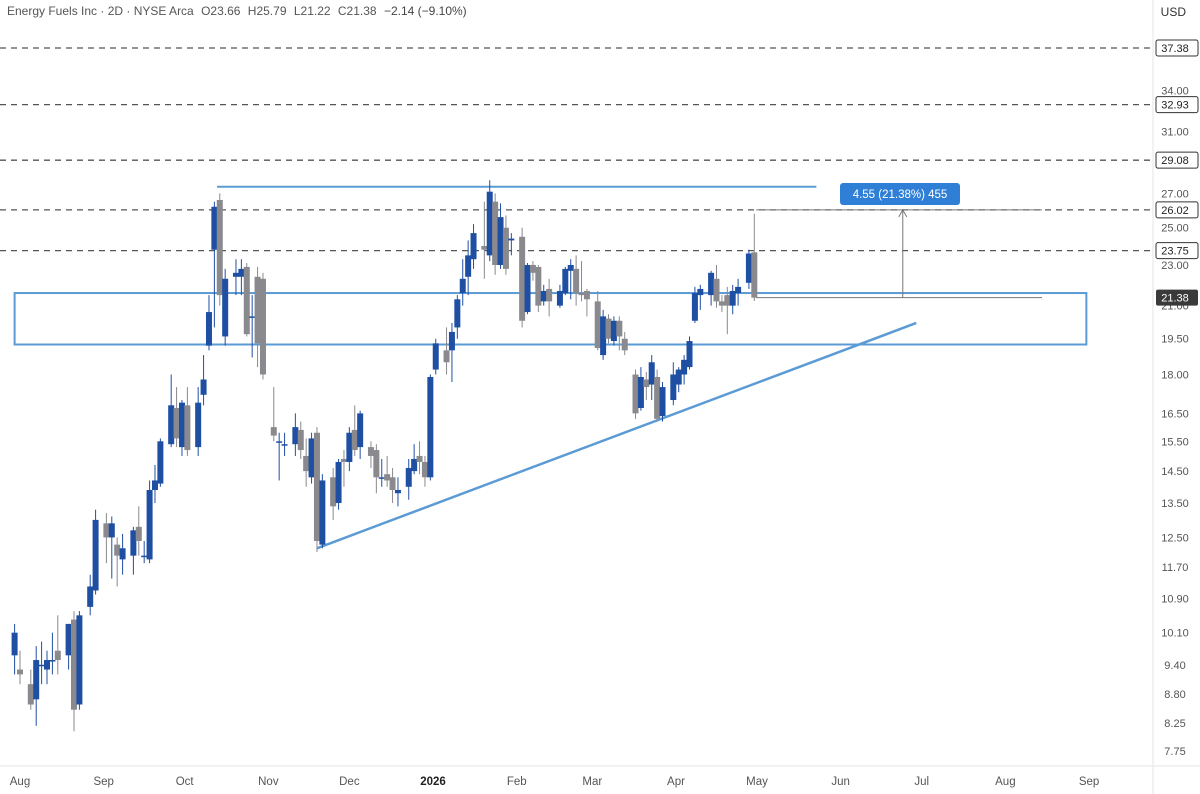 The height and width of the screenshot is (794, 1200). Describe the element at coordinates (1175, 442) in the screenshot. I see `price-tick-label: 15.50` at that location.